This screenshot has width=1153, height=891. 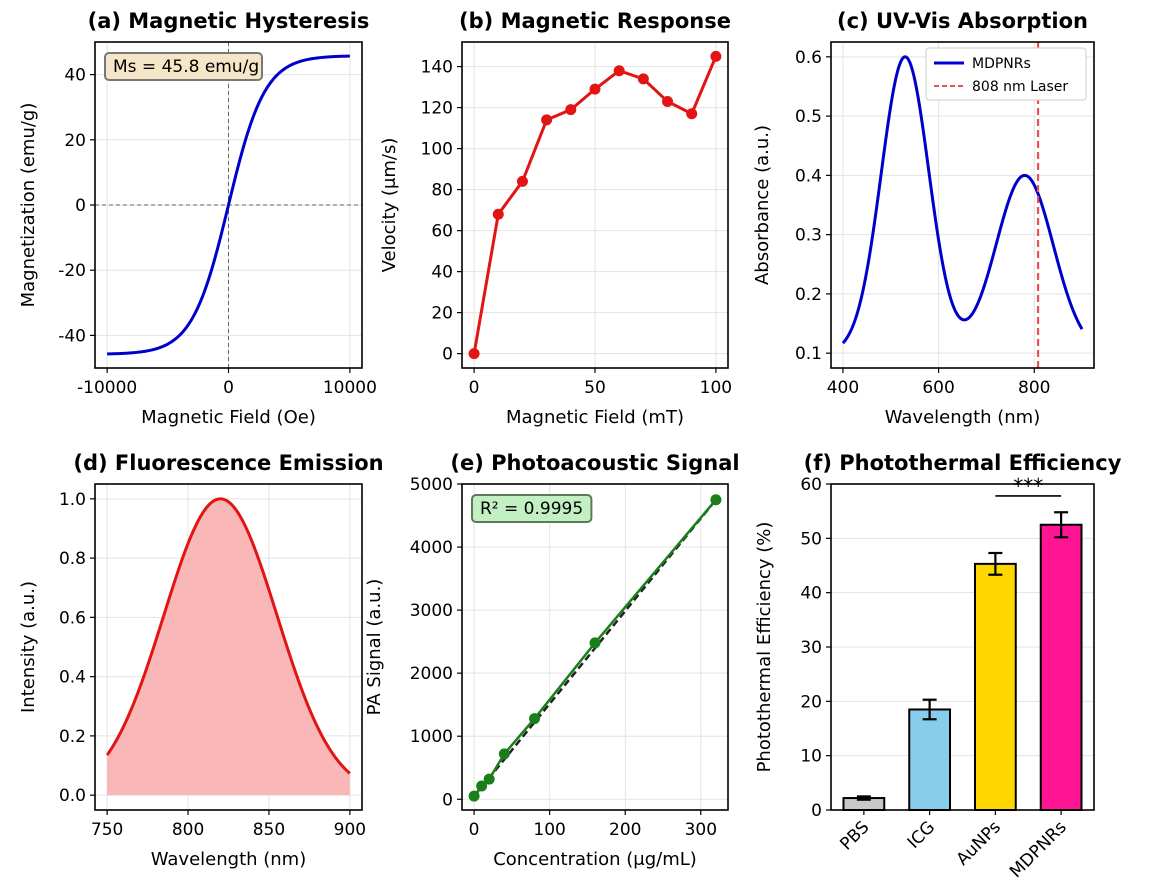 What do you see at coordinates (437, 109) in the screenshot?
I see `y-tick-label: 120` at bounding box center [437, 109].